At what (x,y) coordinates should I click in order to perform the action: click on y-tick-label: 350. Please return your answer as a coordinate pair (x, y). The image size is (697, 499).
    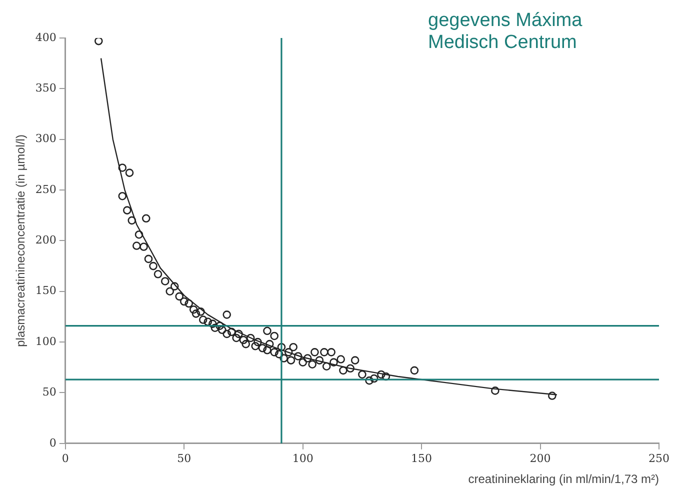
    Looking at the image, I should click on (45, 88).